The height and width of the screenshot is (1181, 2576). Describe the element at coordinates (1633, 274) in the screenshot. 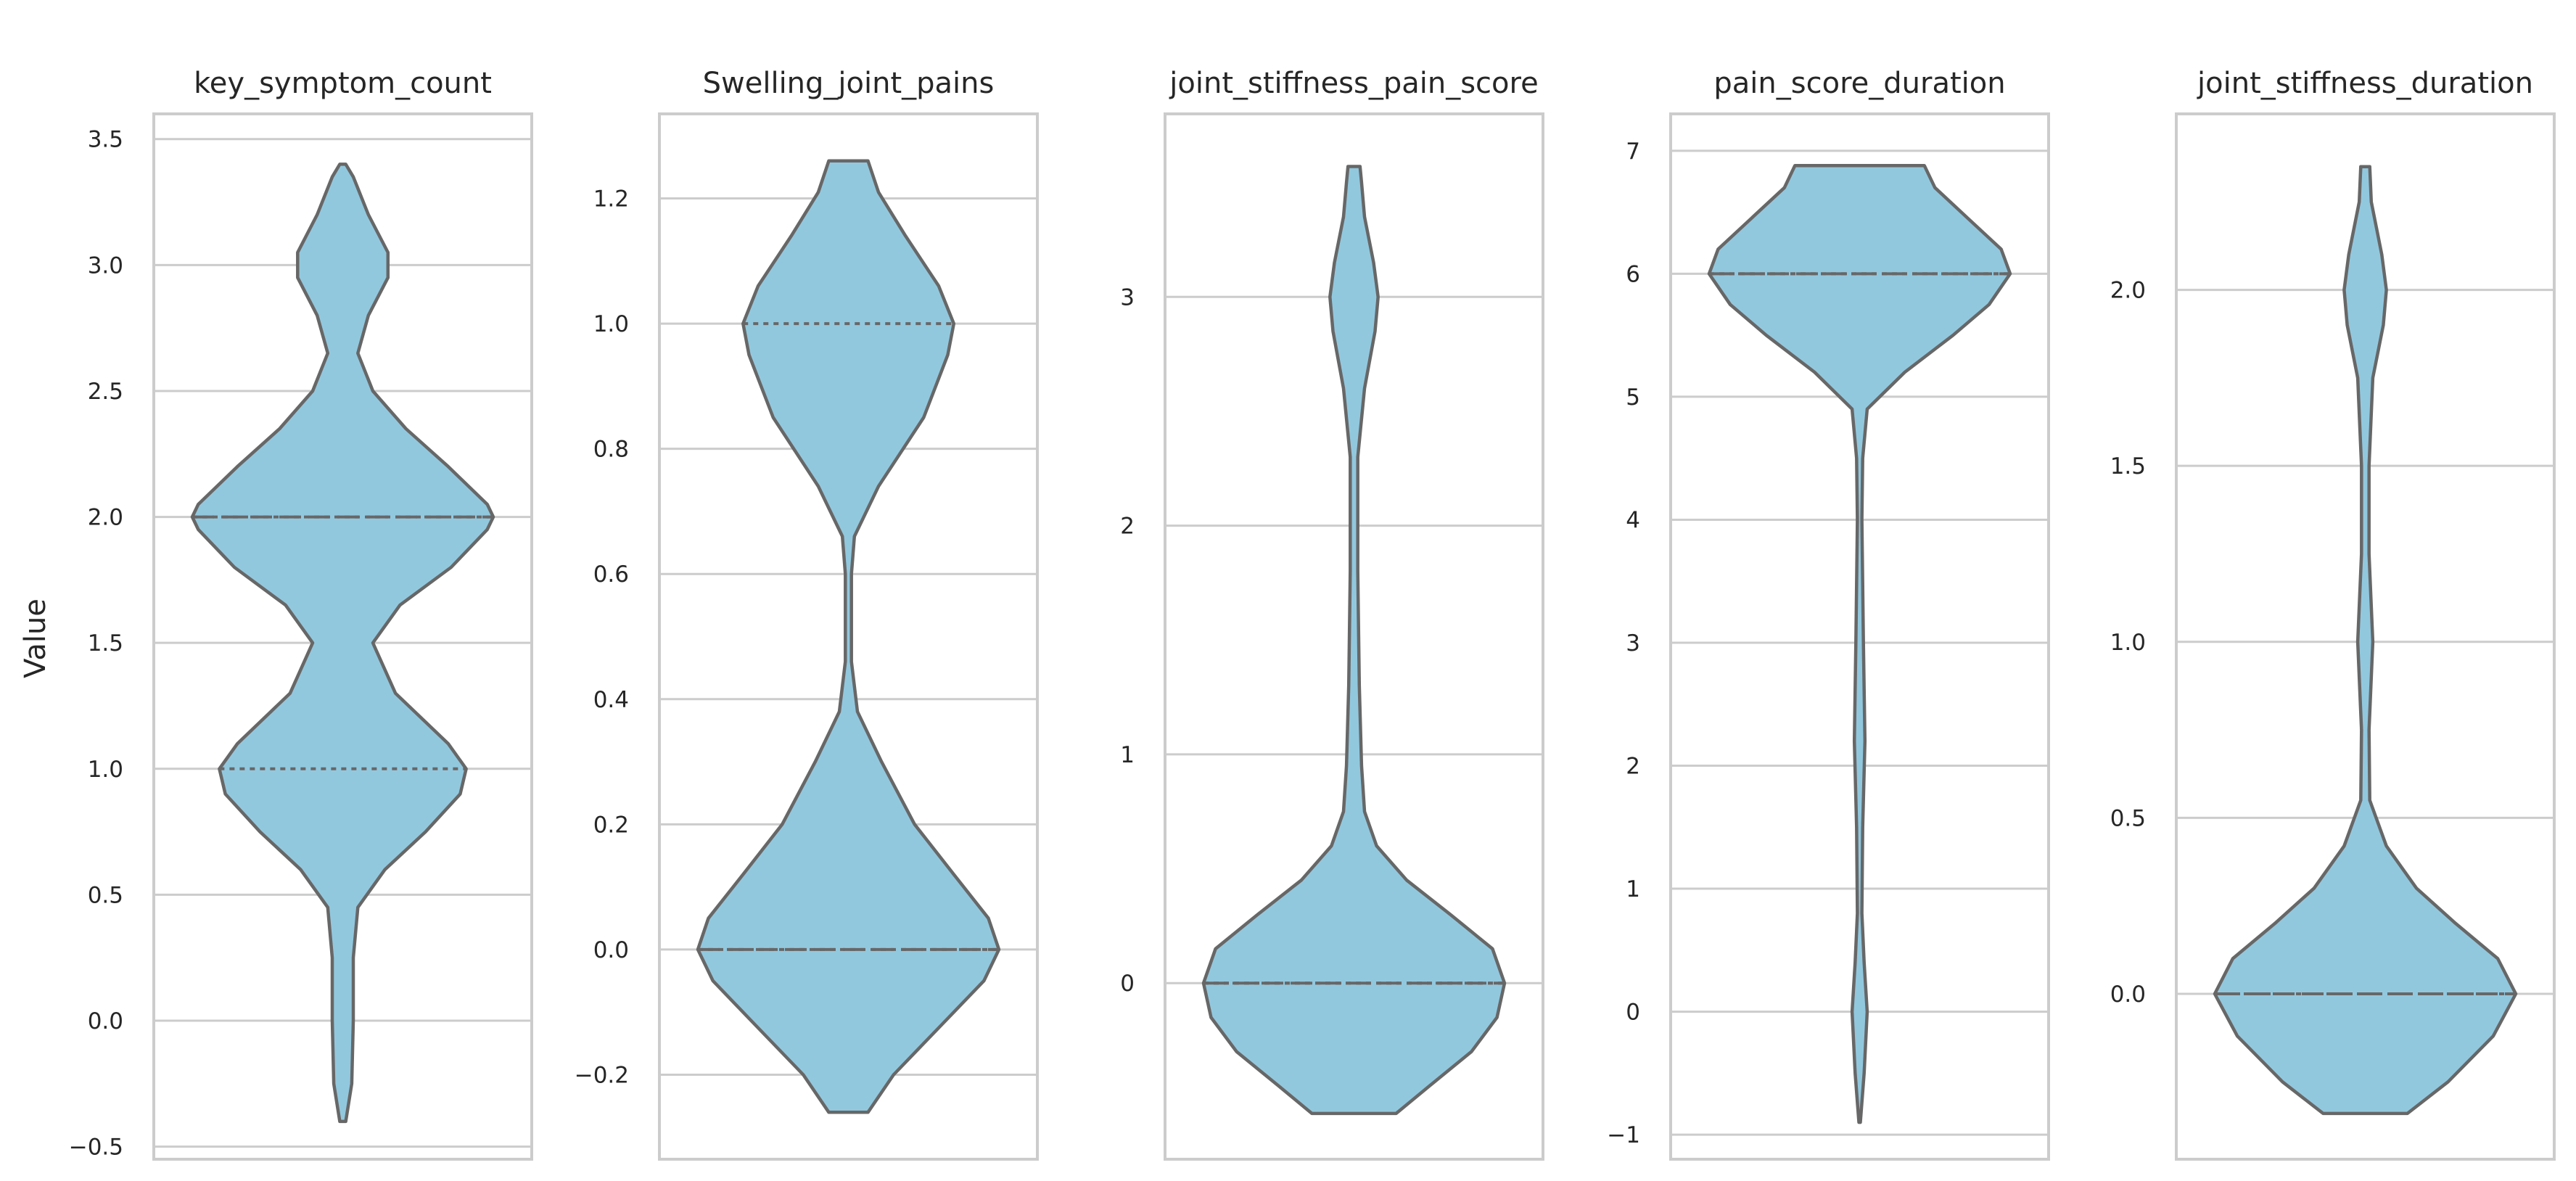

I see `y-tick-label: 6` at that location.